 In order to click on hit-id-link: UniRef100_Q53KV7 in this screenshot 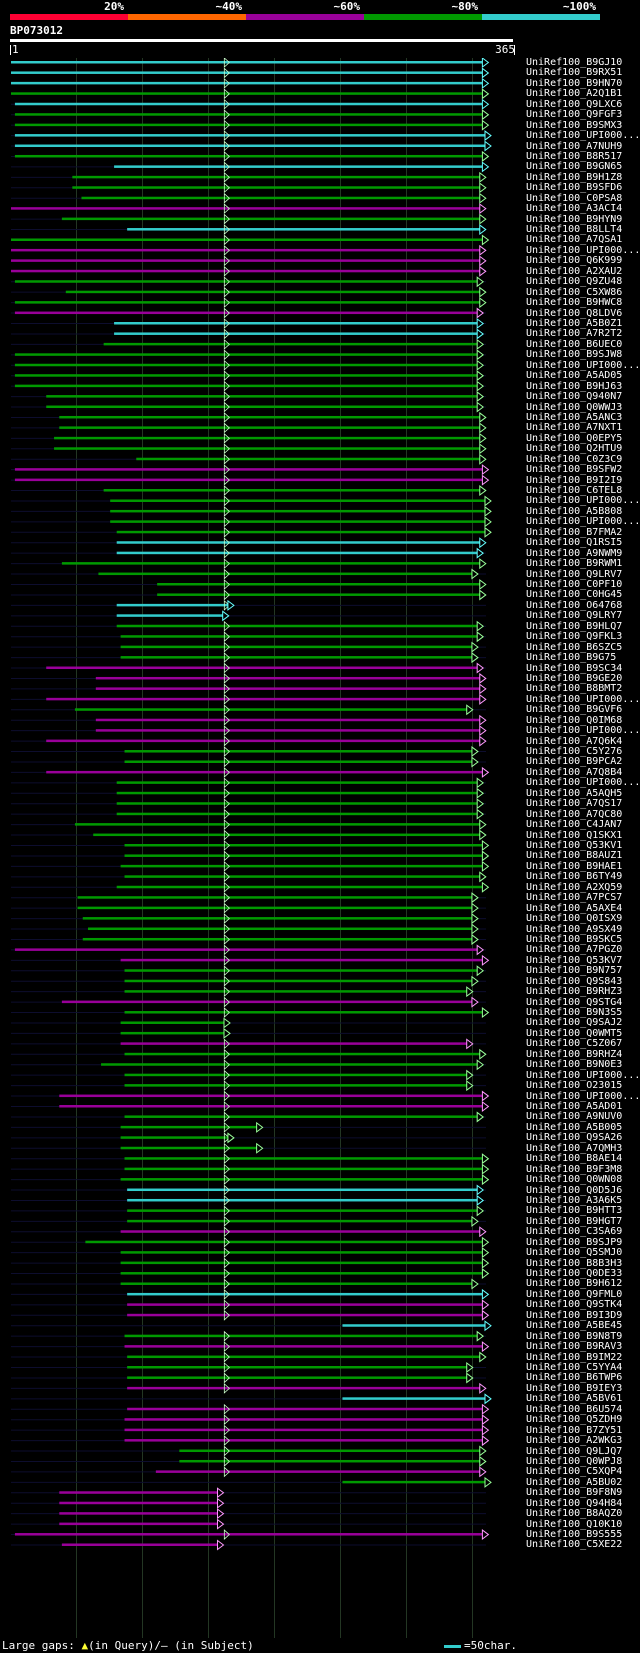, I will do `click(574, 960)`.